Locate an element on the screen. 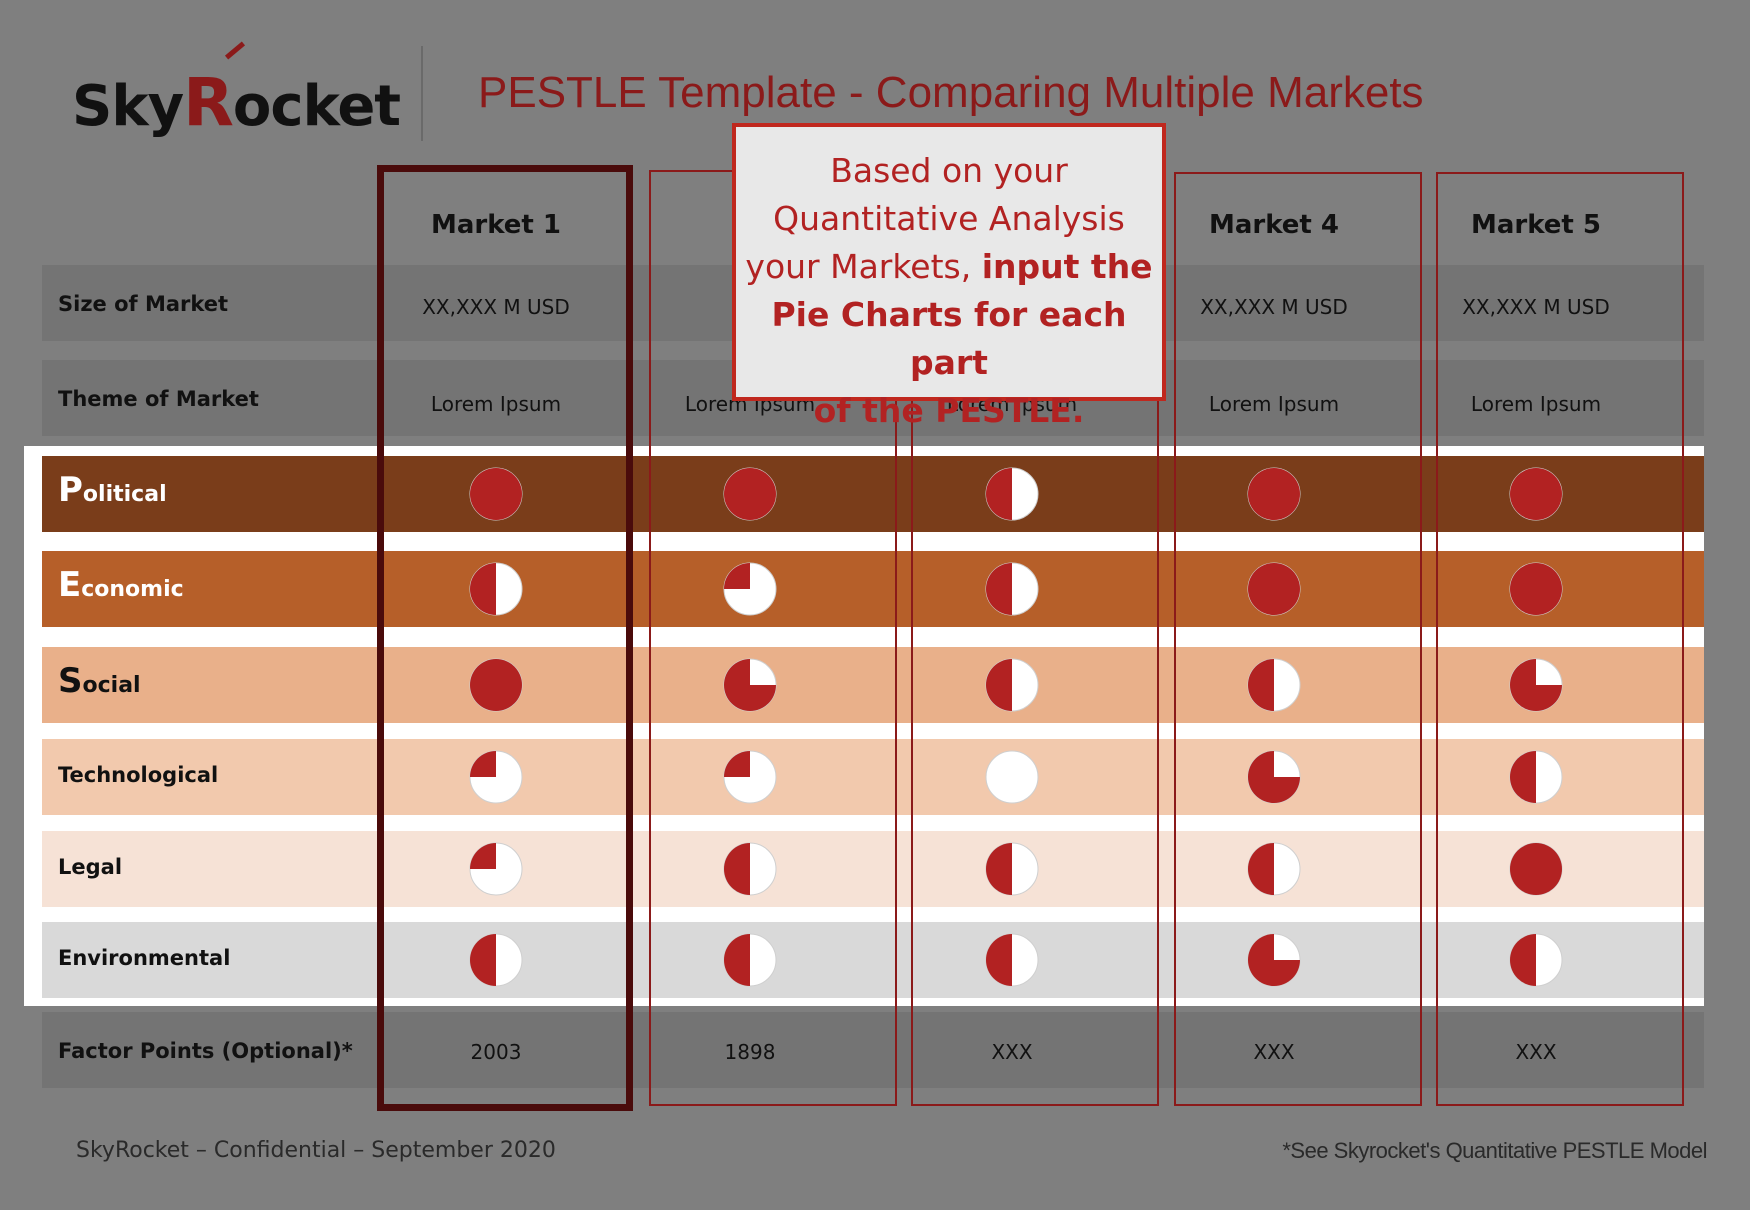  callout-line-4: Pie Charts for each part is located at coordinates (949, 338).